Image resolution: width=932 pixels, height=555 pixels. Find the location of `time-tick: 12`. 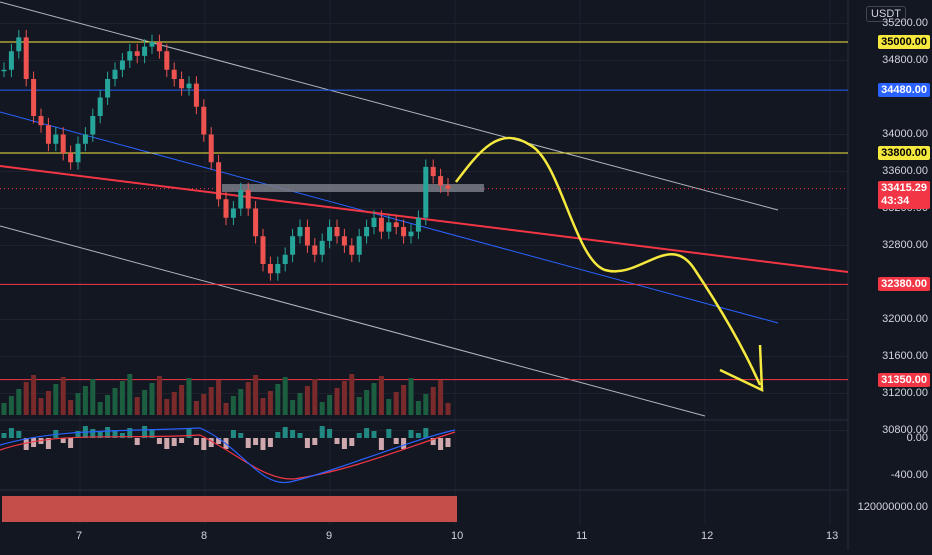

time-tick: 12 is located at coordinates (707, 536).